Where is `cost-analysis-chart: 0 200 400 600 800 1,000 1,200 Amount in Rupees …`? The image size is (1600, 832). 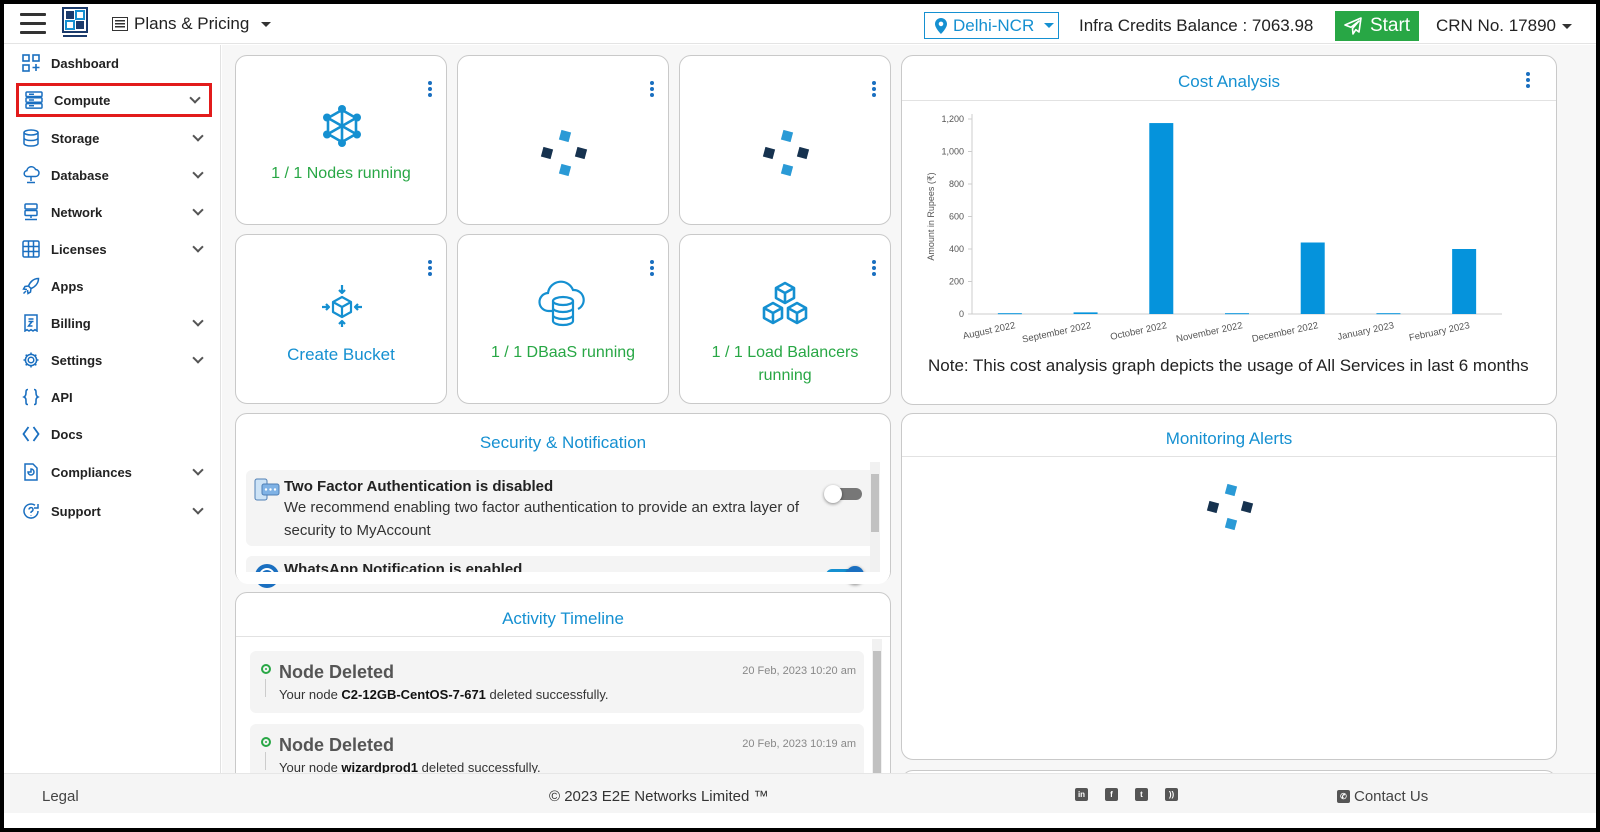
cost-analysis-chart: 0 200 400 600 800 1,000 1,200 Amount in Rupees … is located at coordinates (1214, 230).